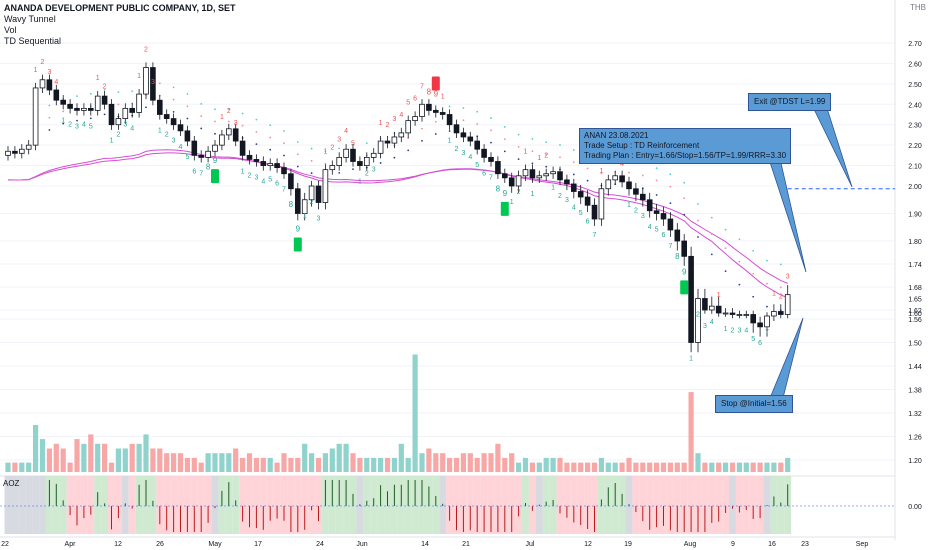 The image size is (932, 550). Describe the element at coordinates (10, 30) in the screenshot. I see `indicator-vol: Vol` at that location.